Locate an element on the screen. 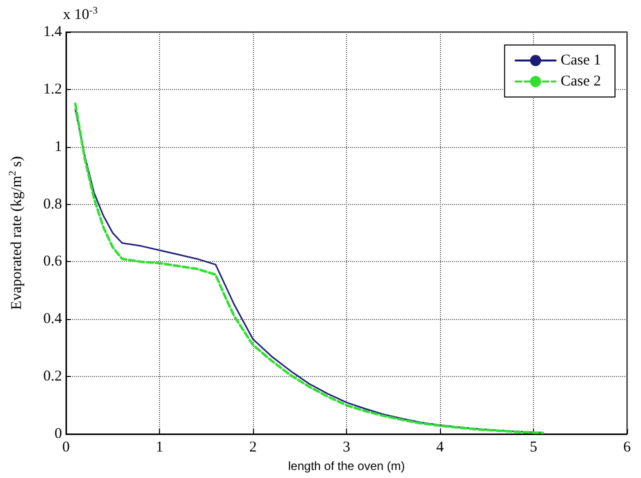 This screenshot has height=478, width=641. x-axis-title: length of the oven (m) is located at coordinates (346, 465).